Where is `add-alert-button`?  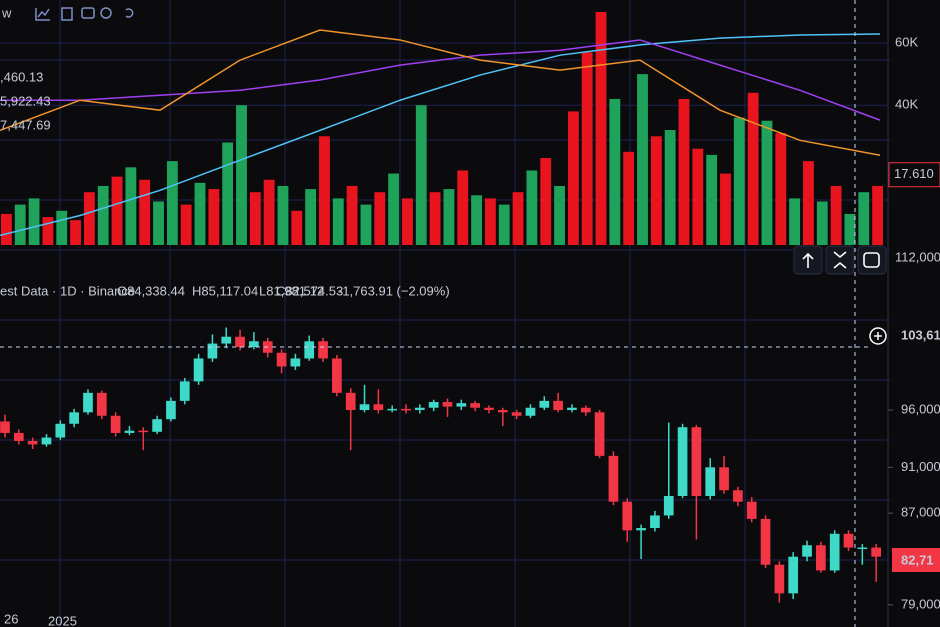
add-alert-button is located at coordinates (878, 336).